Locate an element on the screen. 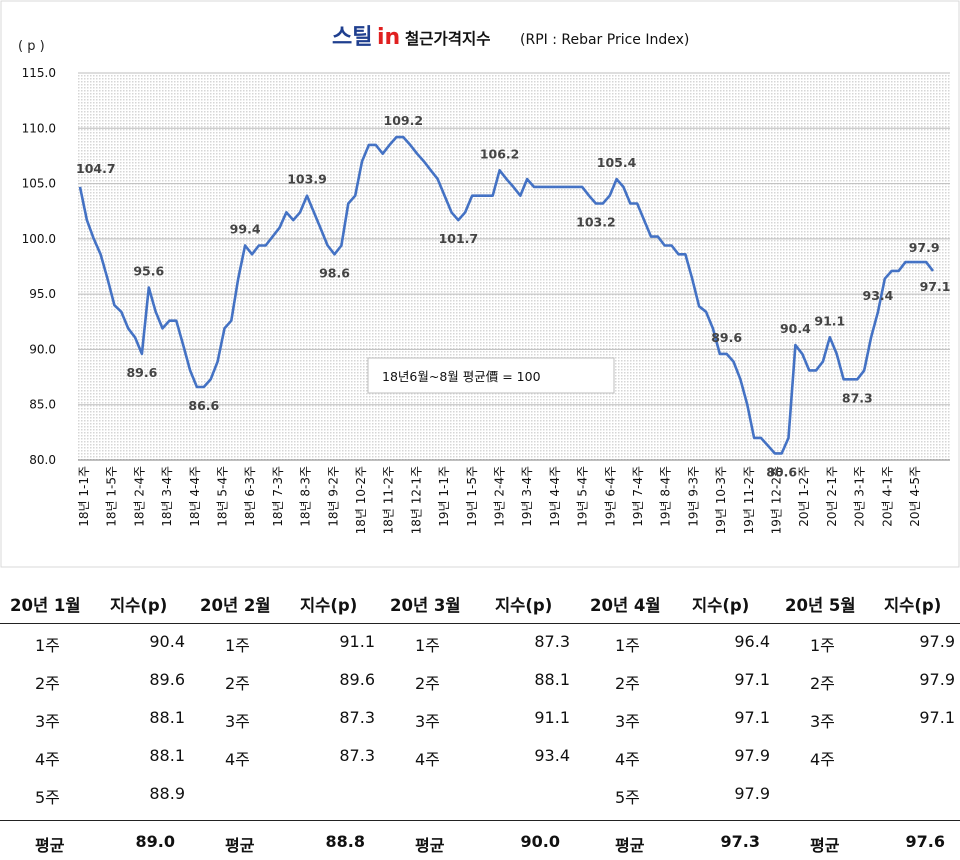 This screenshot has height=860, width=960. x-tick-label: 18년 4-4주 is located at coordinates (195, 496).